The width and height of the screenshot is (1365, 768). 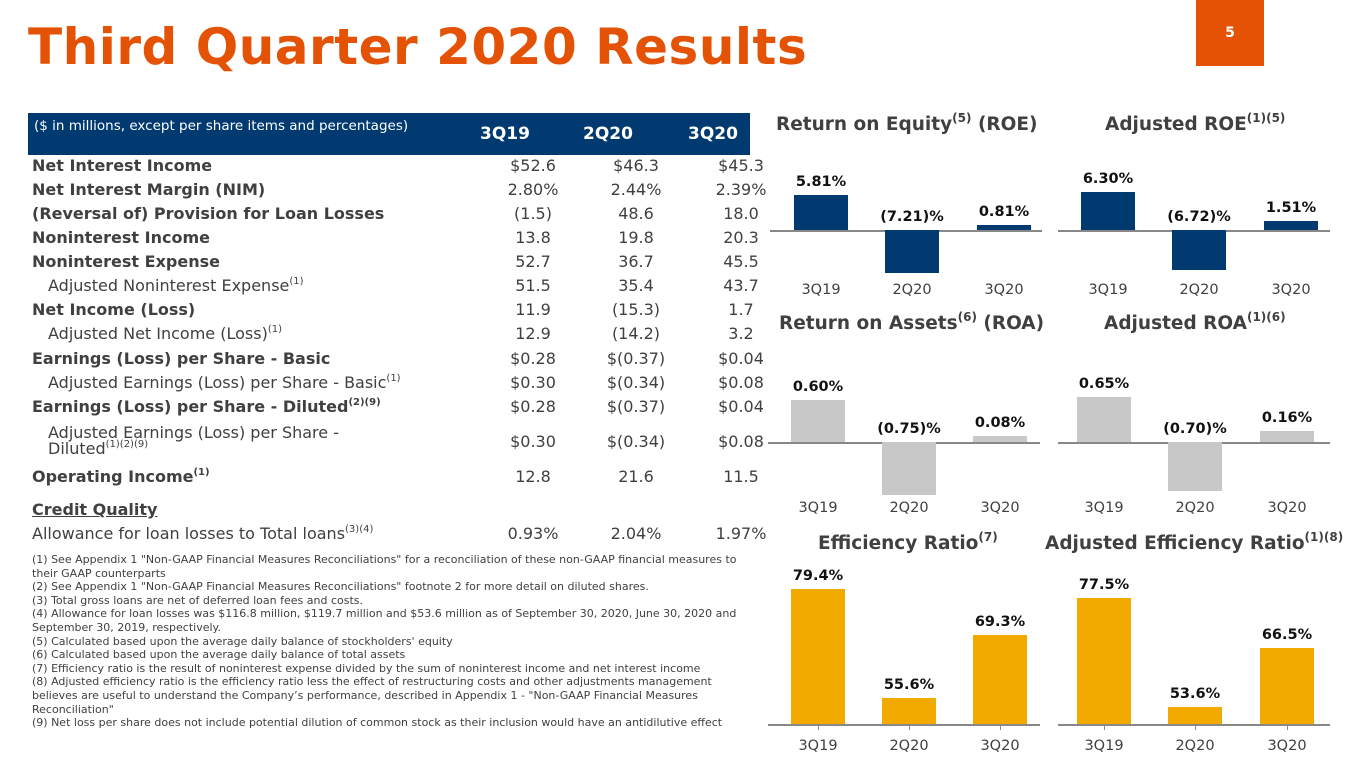 What do you see at coordinates (1176, 124) in the screenshot?
I see `chart-title-text: Adjusted ROE` at bounding box center [1176, 124].